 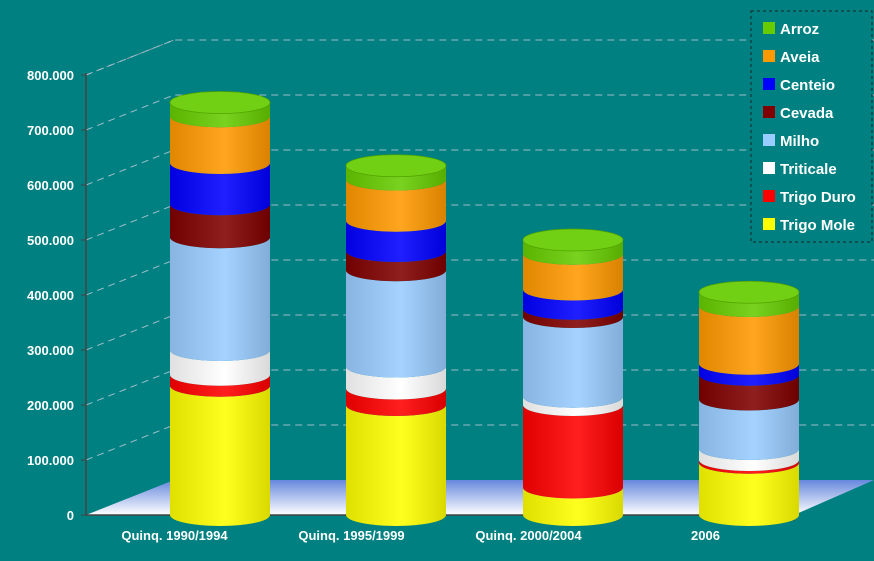 I want to click on y-tick-label: 200.000, so click(x=50, y=405).